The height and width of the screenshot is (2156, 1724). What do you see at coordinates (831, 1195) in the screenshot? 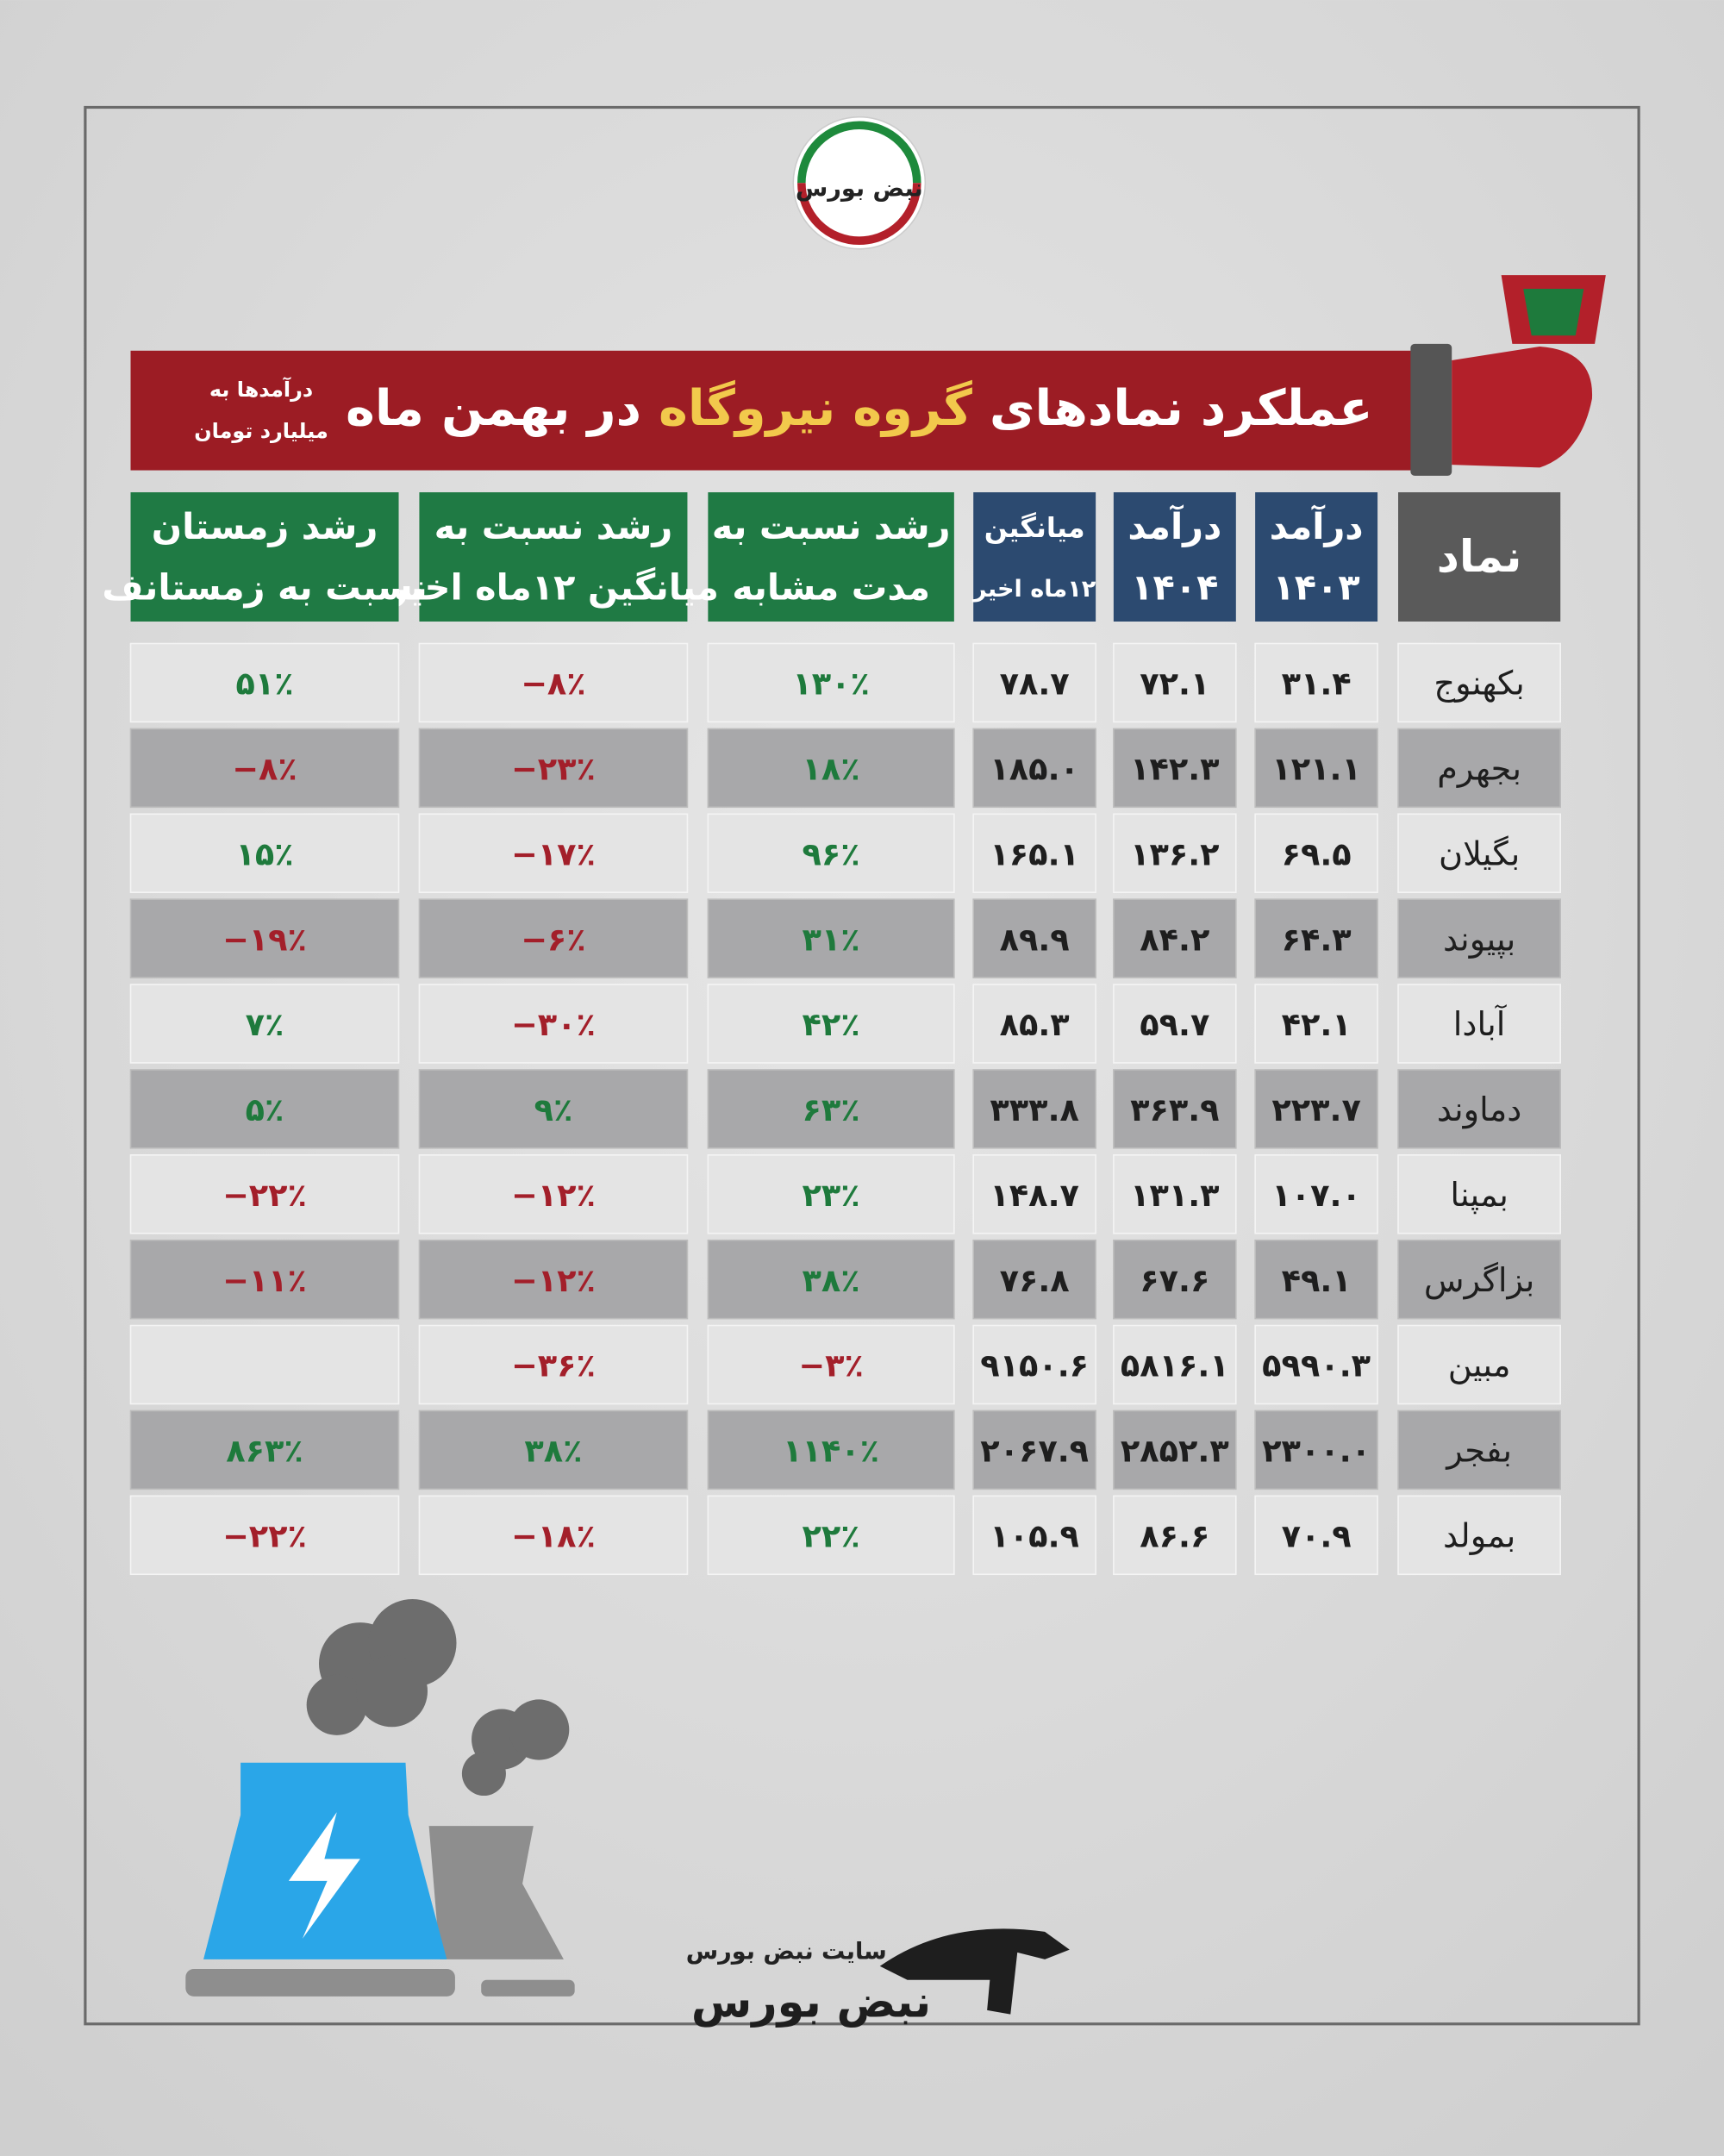
I see `cell-value: ۲۳٪` at bounding box center [831, 1195].